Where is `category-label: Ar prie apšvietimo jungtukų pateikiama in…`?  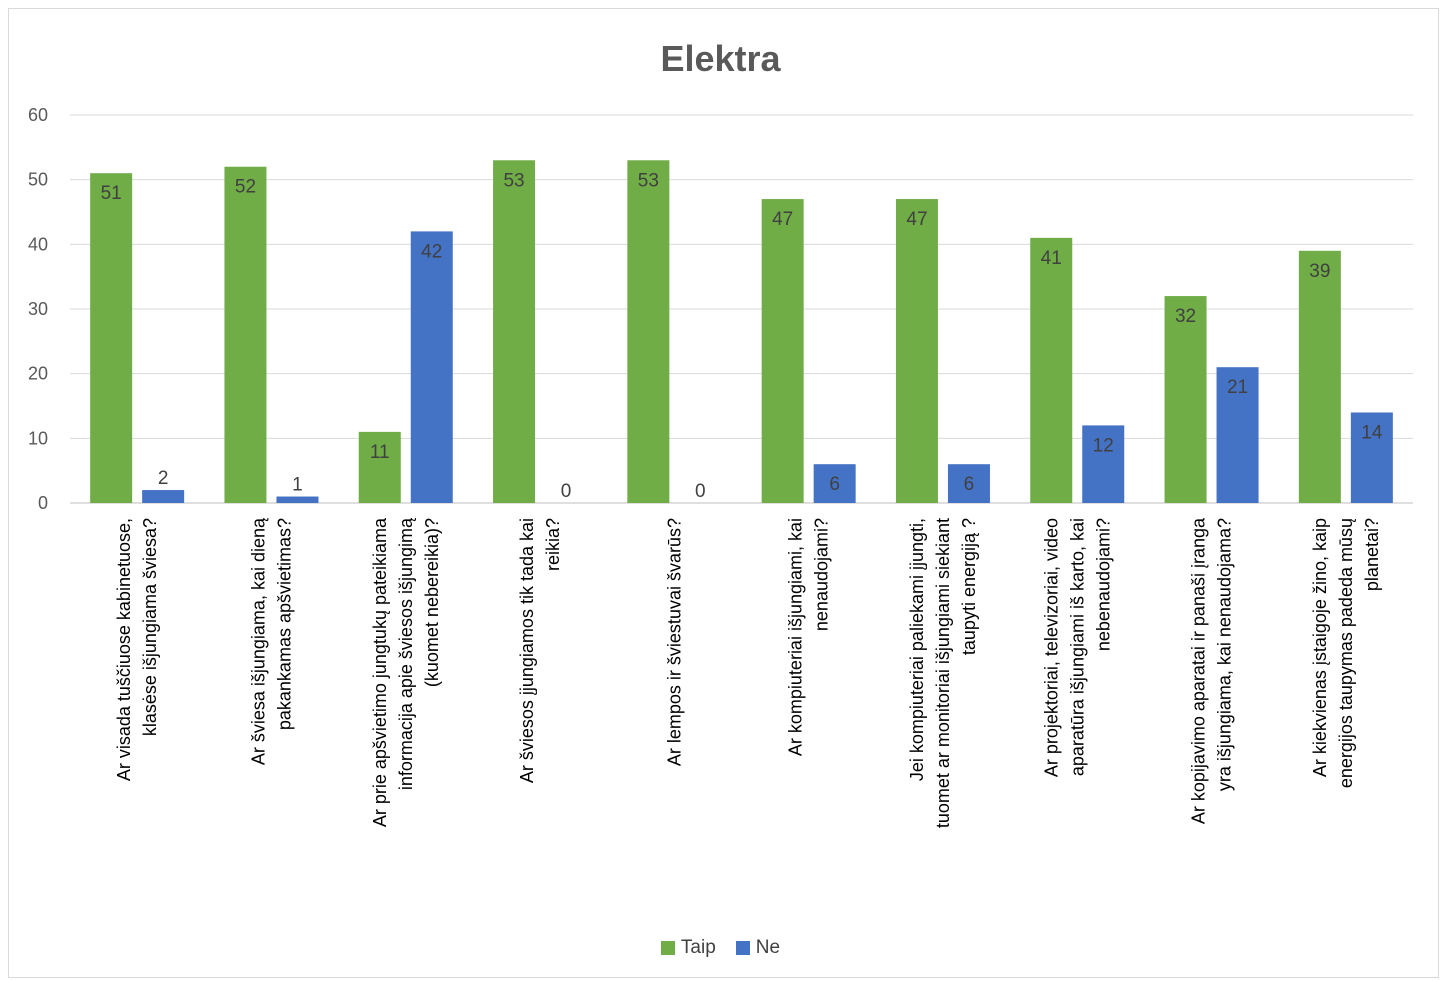 category-label: Ar prie apšvietimo jungtukų pateikiama in… is located at coordinates (406, 672).